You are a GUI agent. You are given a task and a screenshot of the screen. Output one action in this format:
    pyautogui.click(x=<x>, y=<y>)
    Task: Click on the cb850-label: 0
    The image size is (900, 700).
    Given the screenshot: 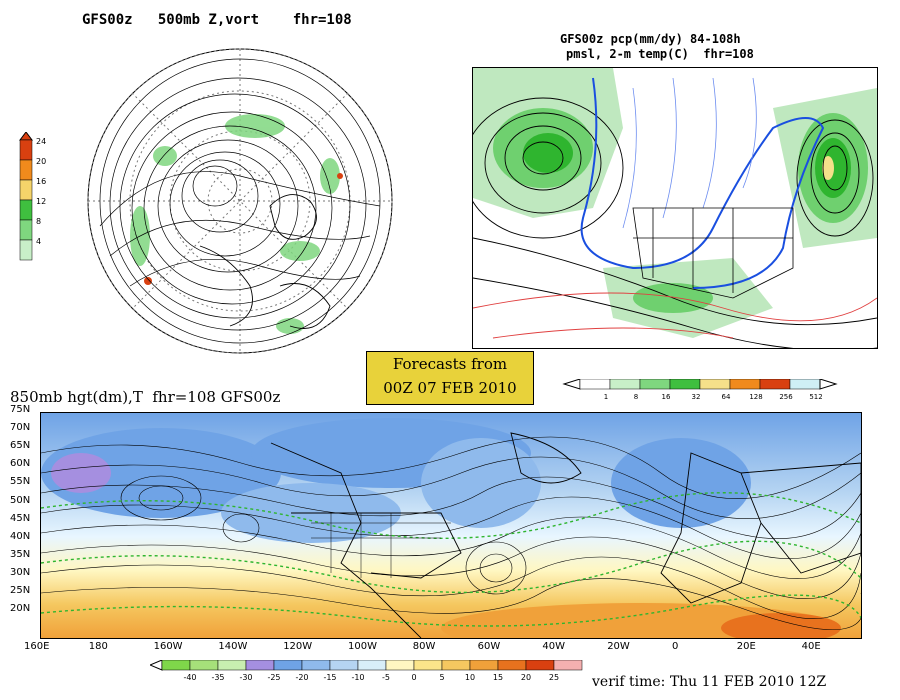 What is the action you would take?
    pyautogui.click(x=413, y=677)
    